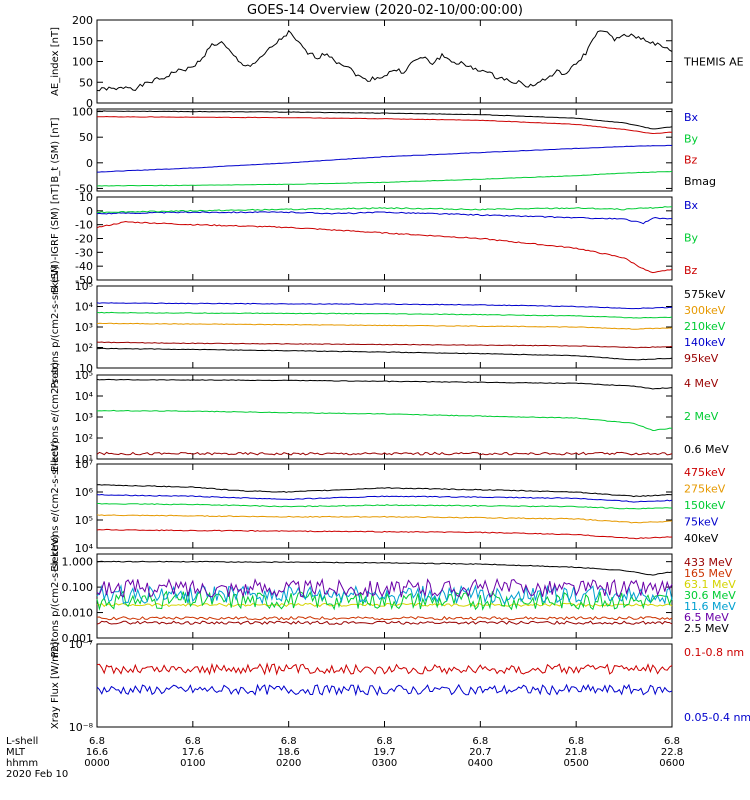 The image size is (750, 800). Describe the element at coordinates (705, 489) in the screenshot. I see `legend-entry: 275keV` at that location.